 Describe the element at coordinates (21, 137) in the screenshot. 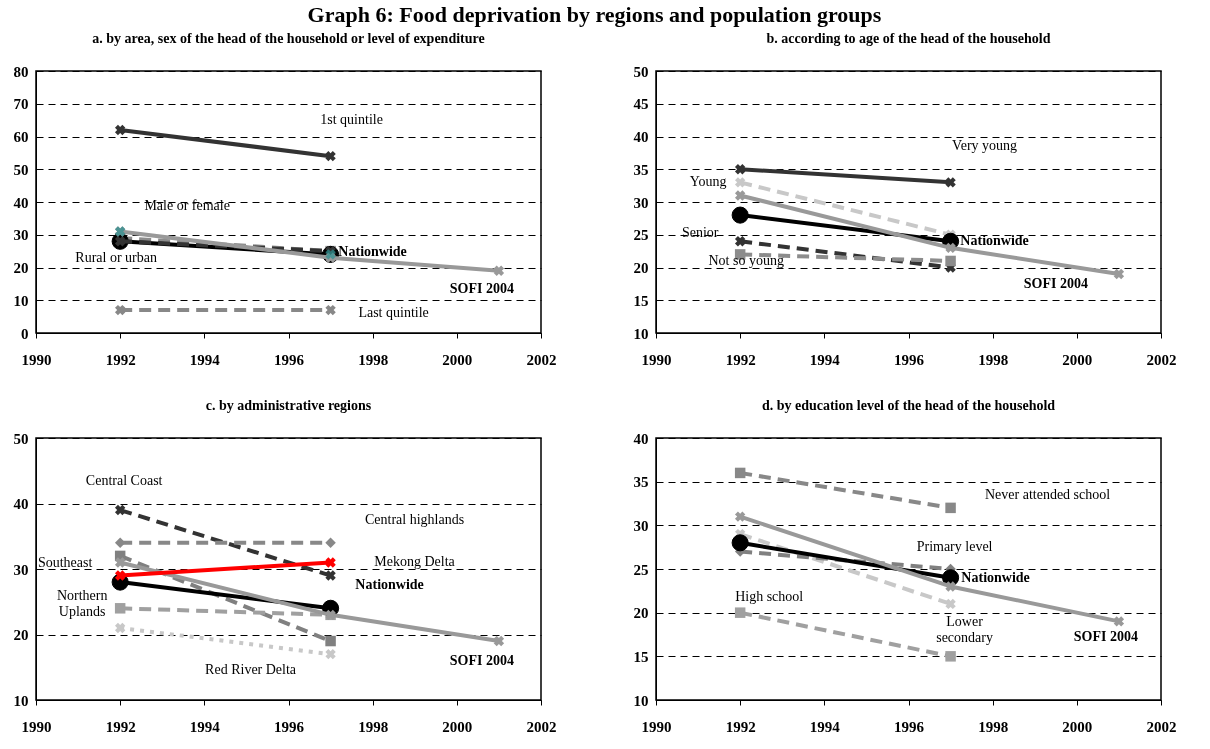

I see `y-tick-label: 60` at that location.